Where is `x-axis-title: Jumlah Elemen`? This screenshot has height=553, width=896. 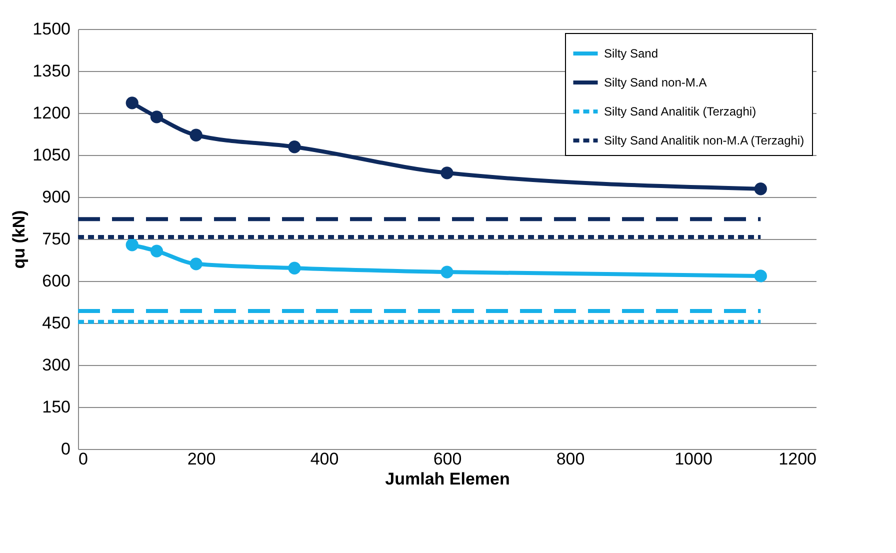
x-axis-title: Jumlah Elemen is located at coordinates (447, 479).